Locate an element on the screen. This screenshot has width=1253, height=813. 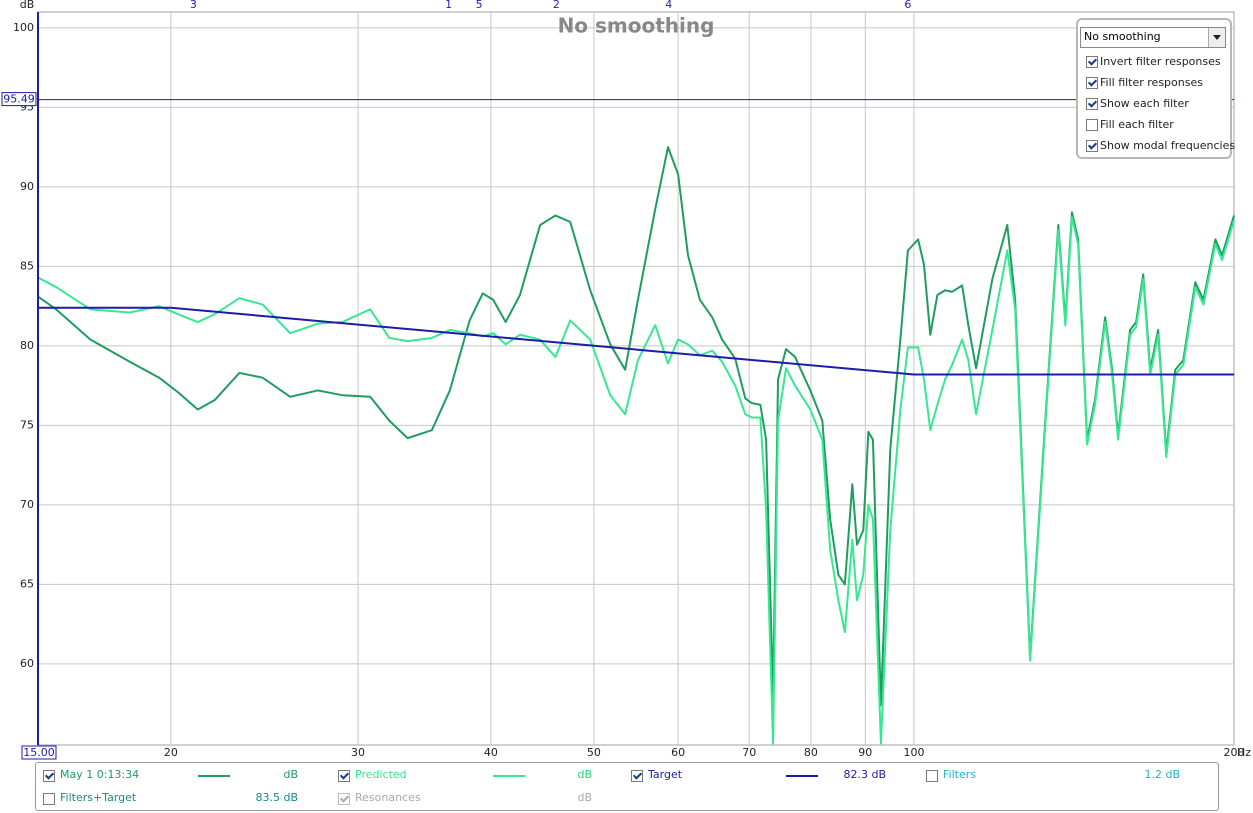
y-tick-label: 75 is located at coordinates (27, 424).